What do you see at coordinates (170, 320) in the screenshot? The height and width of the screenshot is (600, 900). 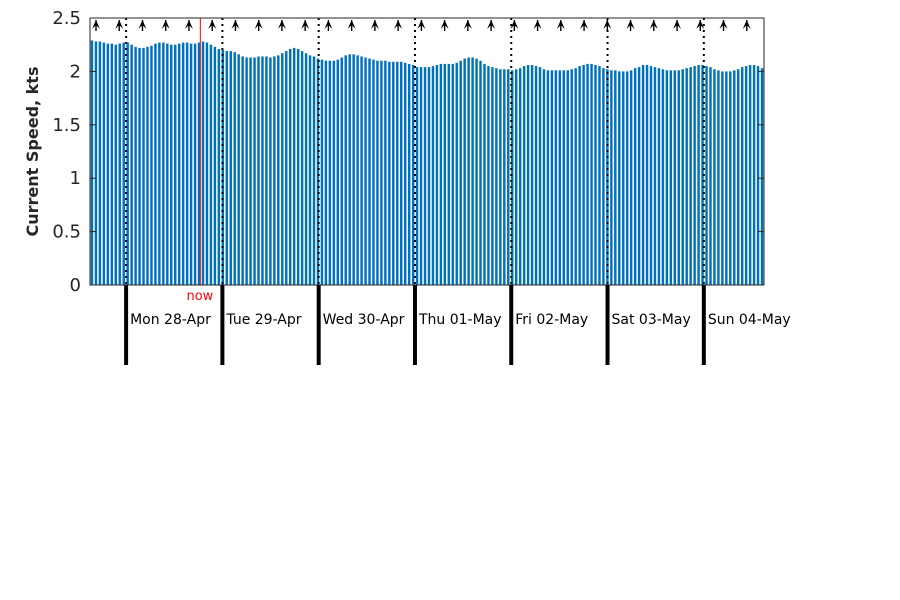 I see `day-label: Mon 28-Apr` at bounding box center [170, 320].